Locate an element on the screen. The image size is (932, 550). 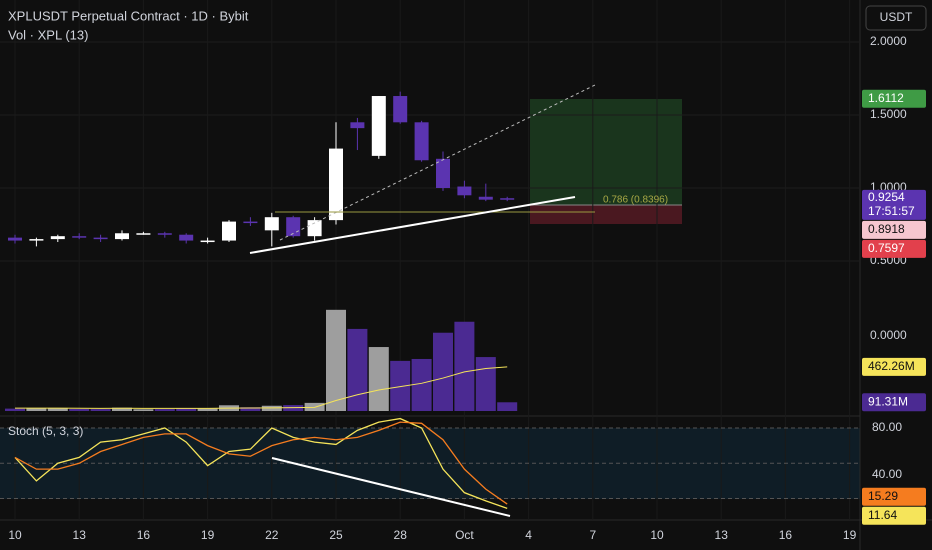
chart-title: XPLUSDT Perpetual Contract · 1D · Bybit is located at coordinates (128, 15).